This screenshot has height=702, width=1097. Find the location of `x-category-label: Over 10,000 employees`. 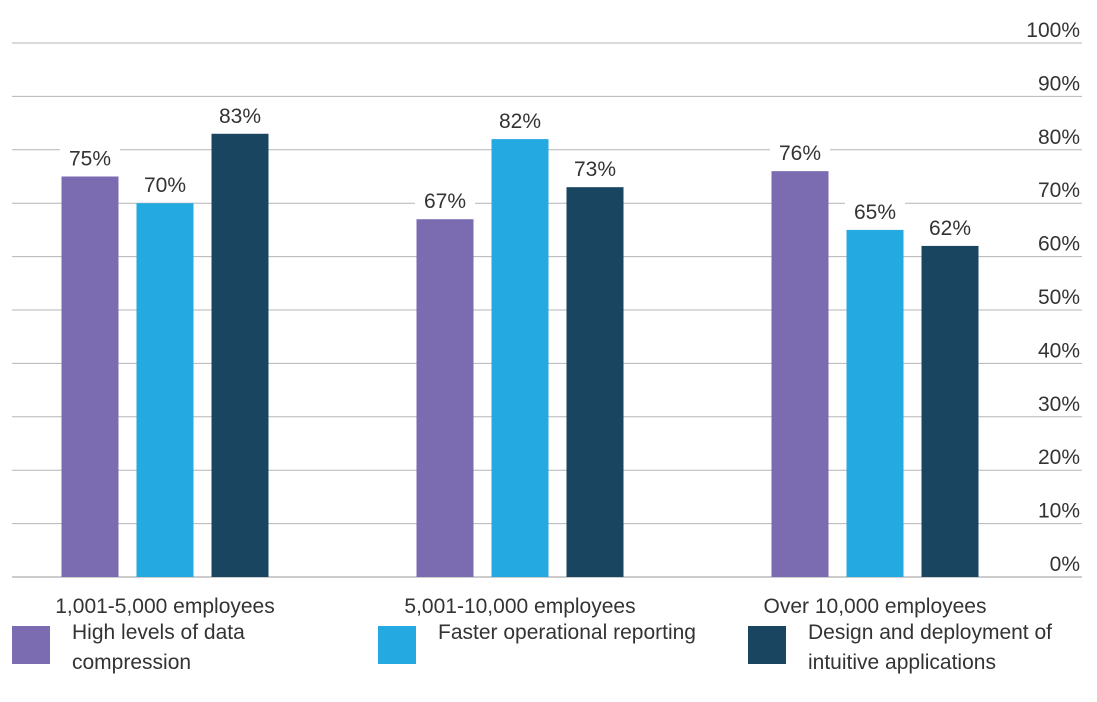

x-category-label: Over 10,000 employees is located at coordinates (875, 606).